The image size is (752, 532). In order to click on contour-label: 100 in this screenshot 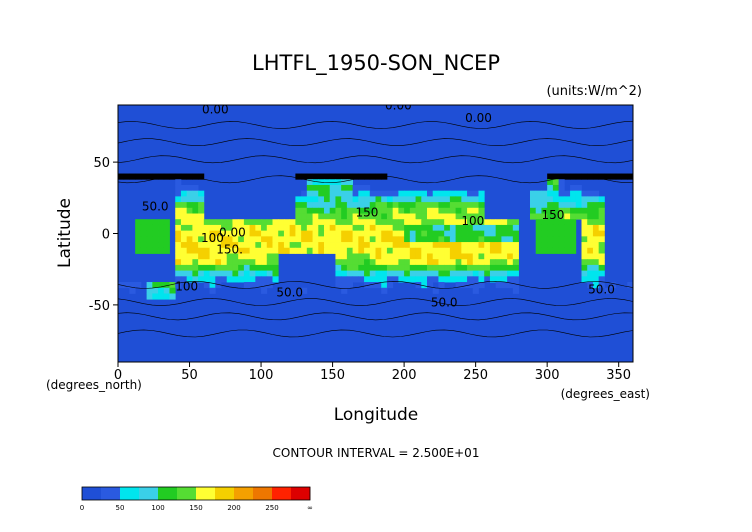, I will do `click(186, 287)`.